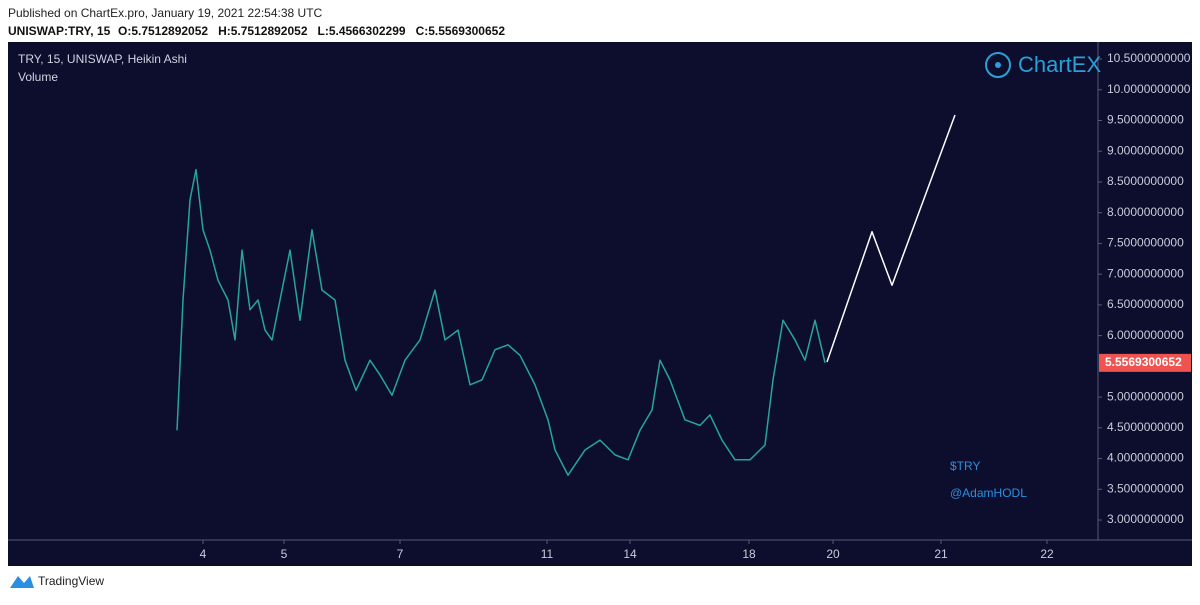  I want to click on y-tick-label: 9.5000000000, so click(1145, 120).